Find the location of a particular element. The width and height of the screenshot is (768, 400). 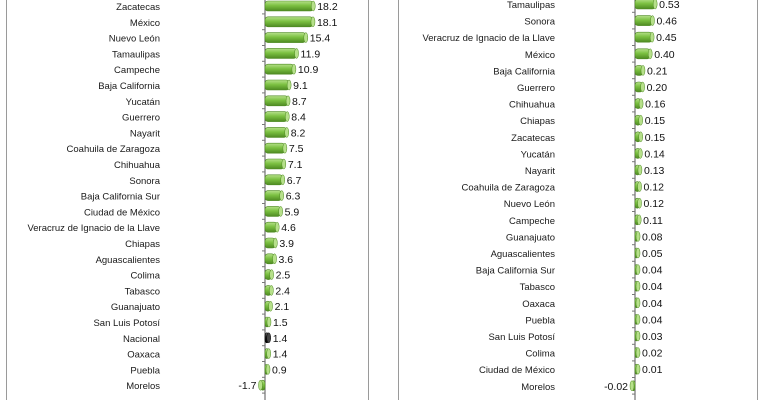

value-label: 0.40 is located at coordinates (664, 55).